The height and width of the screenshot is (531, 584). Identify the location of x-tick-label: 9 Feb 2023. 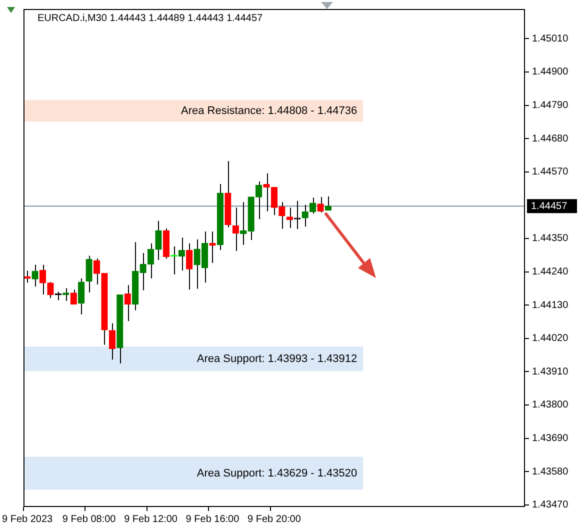
(28, 519).